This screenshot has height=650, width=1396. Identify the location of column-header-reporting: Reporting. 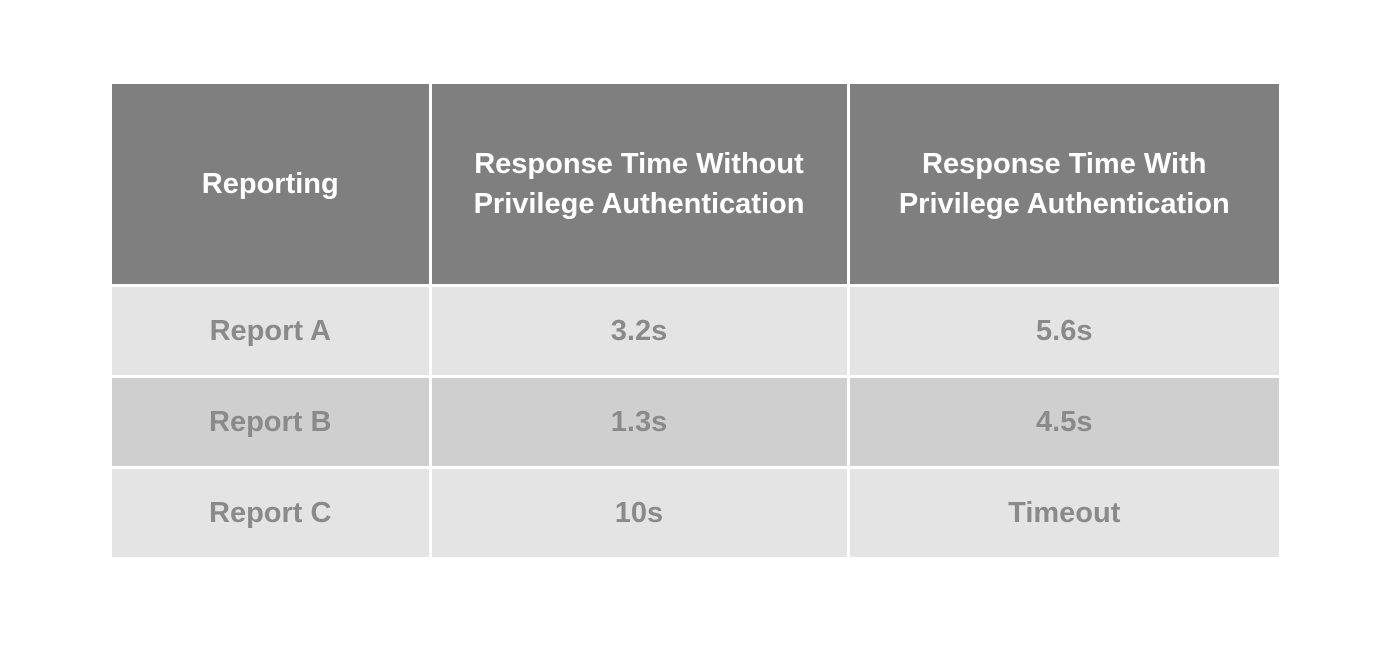
(272, 185).